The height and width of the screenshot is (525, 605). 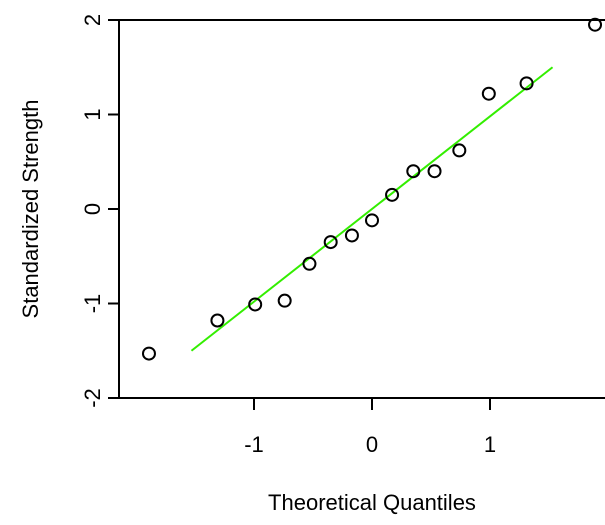 I want to click on x-axis-title: Theoretical Quantiles, so click(x=372, y=502).